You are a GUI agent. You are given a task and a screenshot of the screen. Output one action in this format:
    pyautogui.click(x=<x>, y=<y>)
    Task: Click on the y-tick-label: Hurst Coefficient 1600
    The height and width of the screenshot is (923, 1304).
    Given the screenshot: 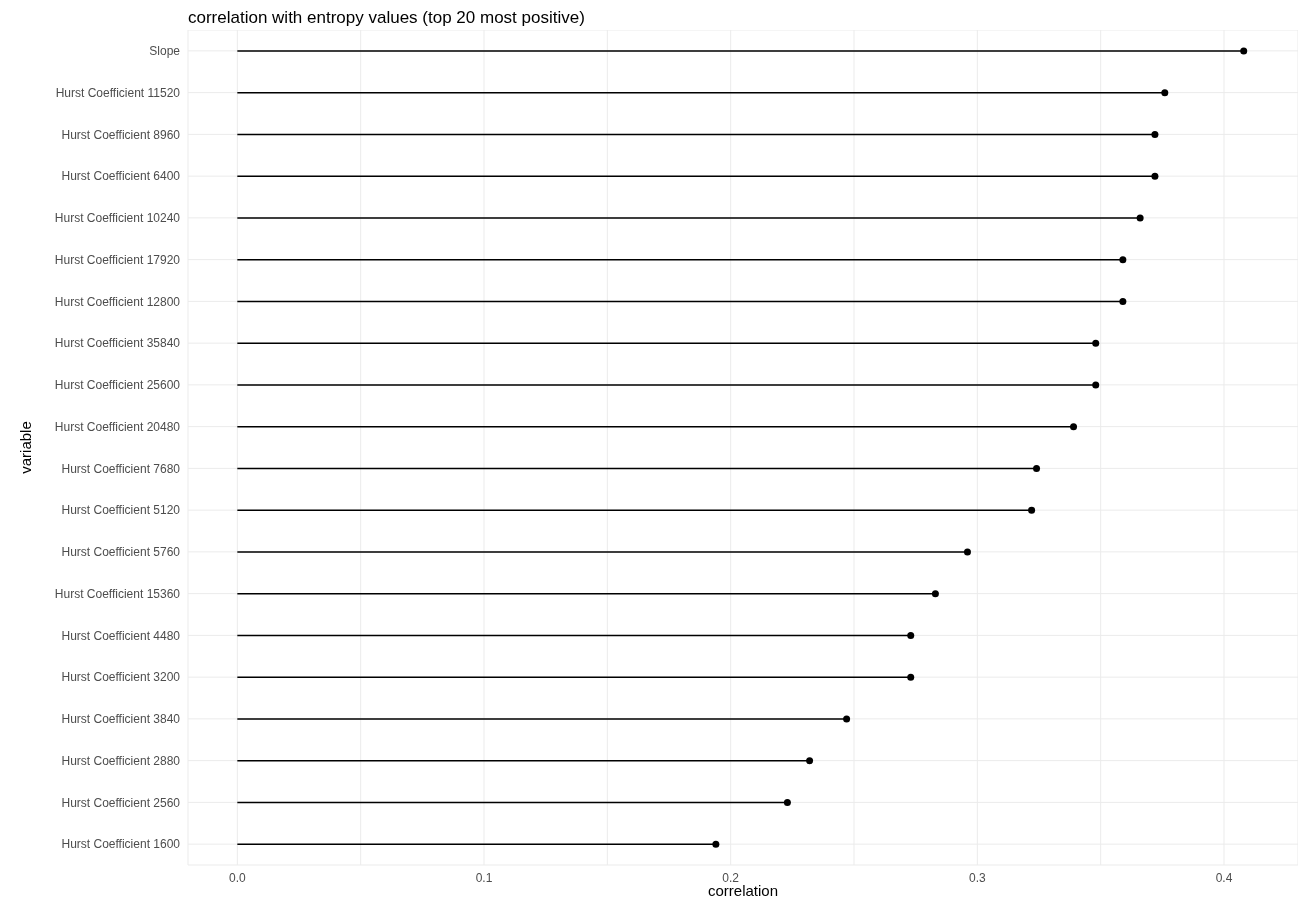 What is the action you would take?
    pyautogui.click(x=121, y=844)
    